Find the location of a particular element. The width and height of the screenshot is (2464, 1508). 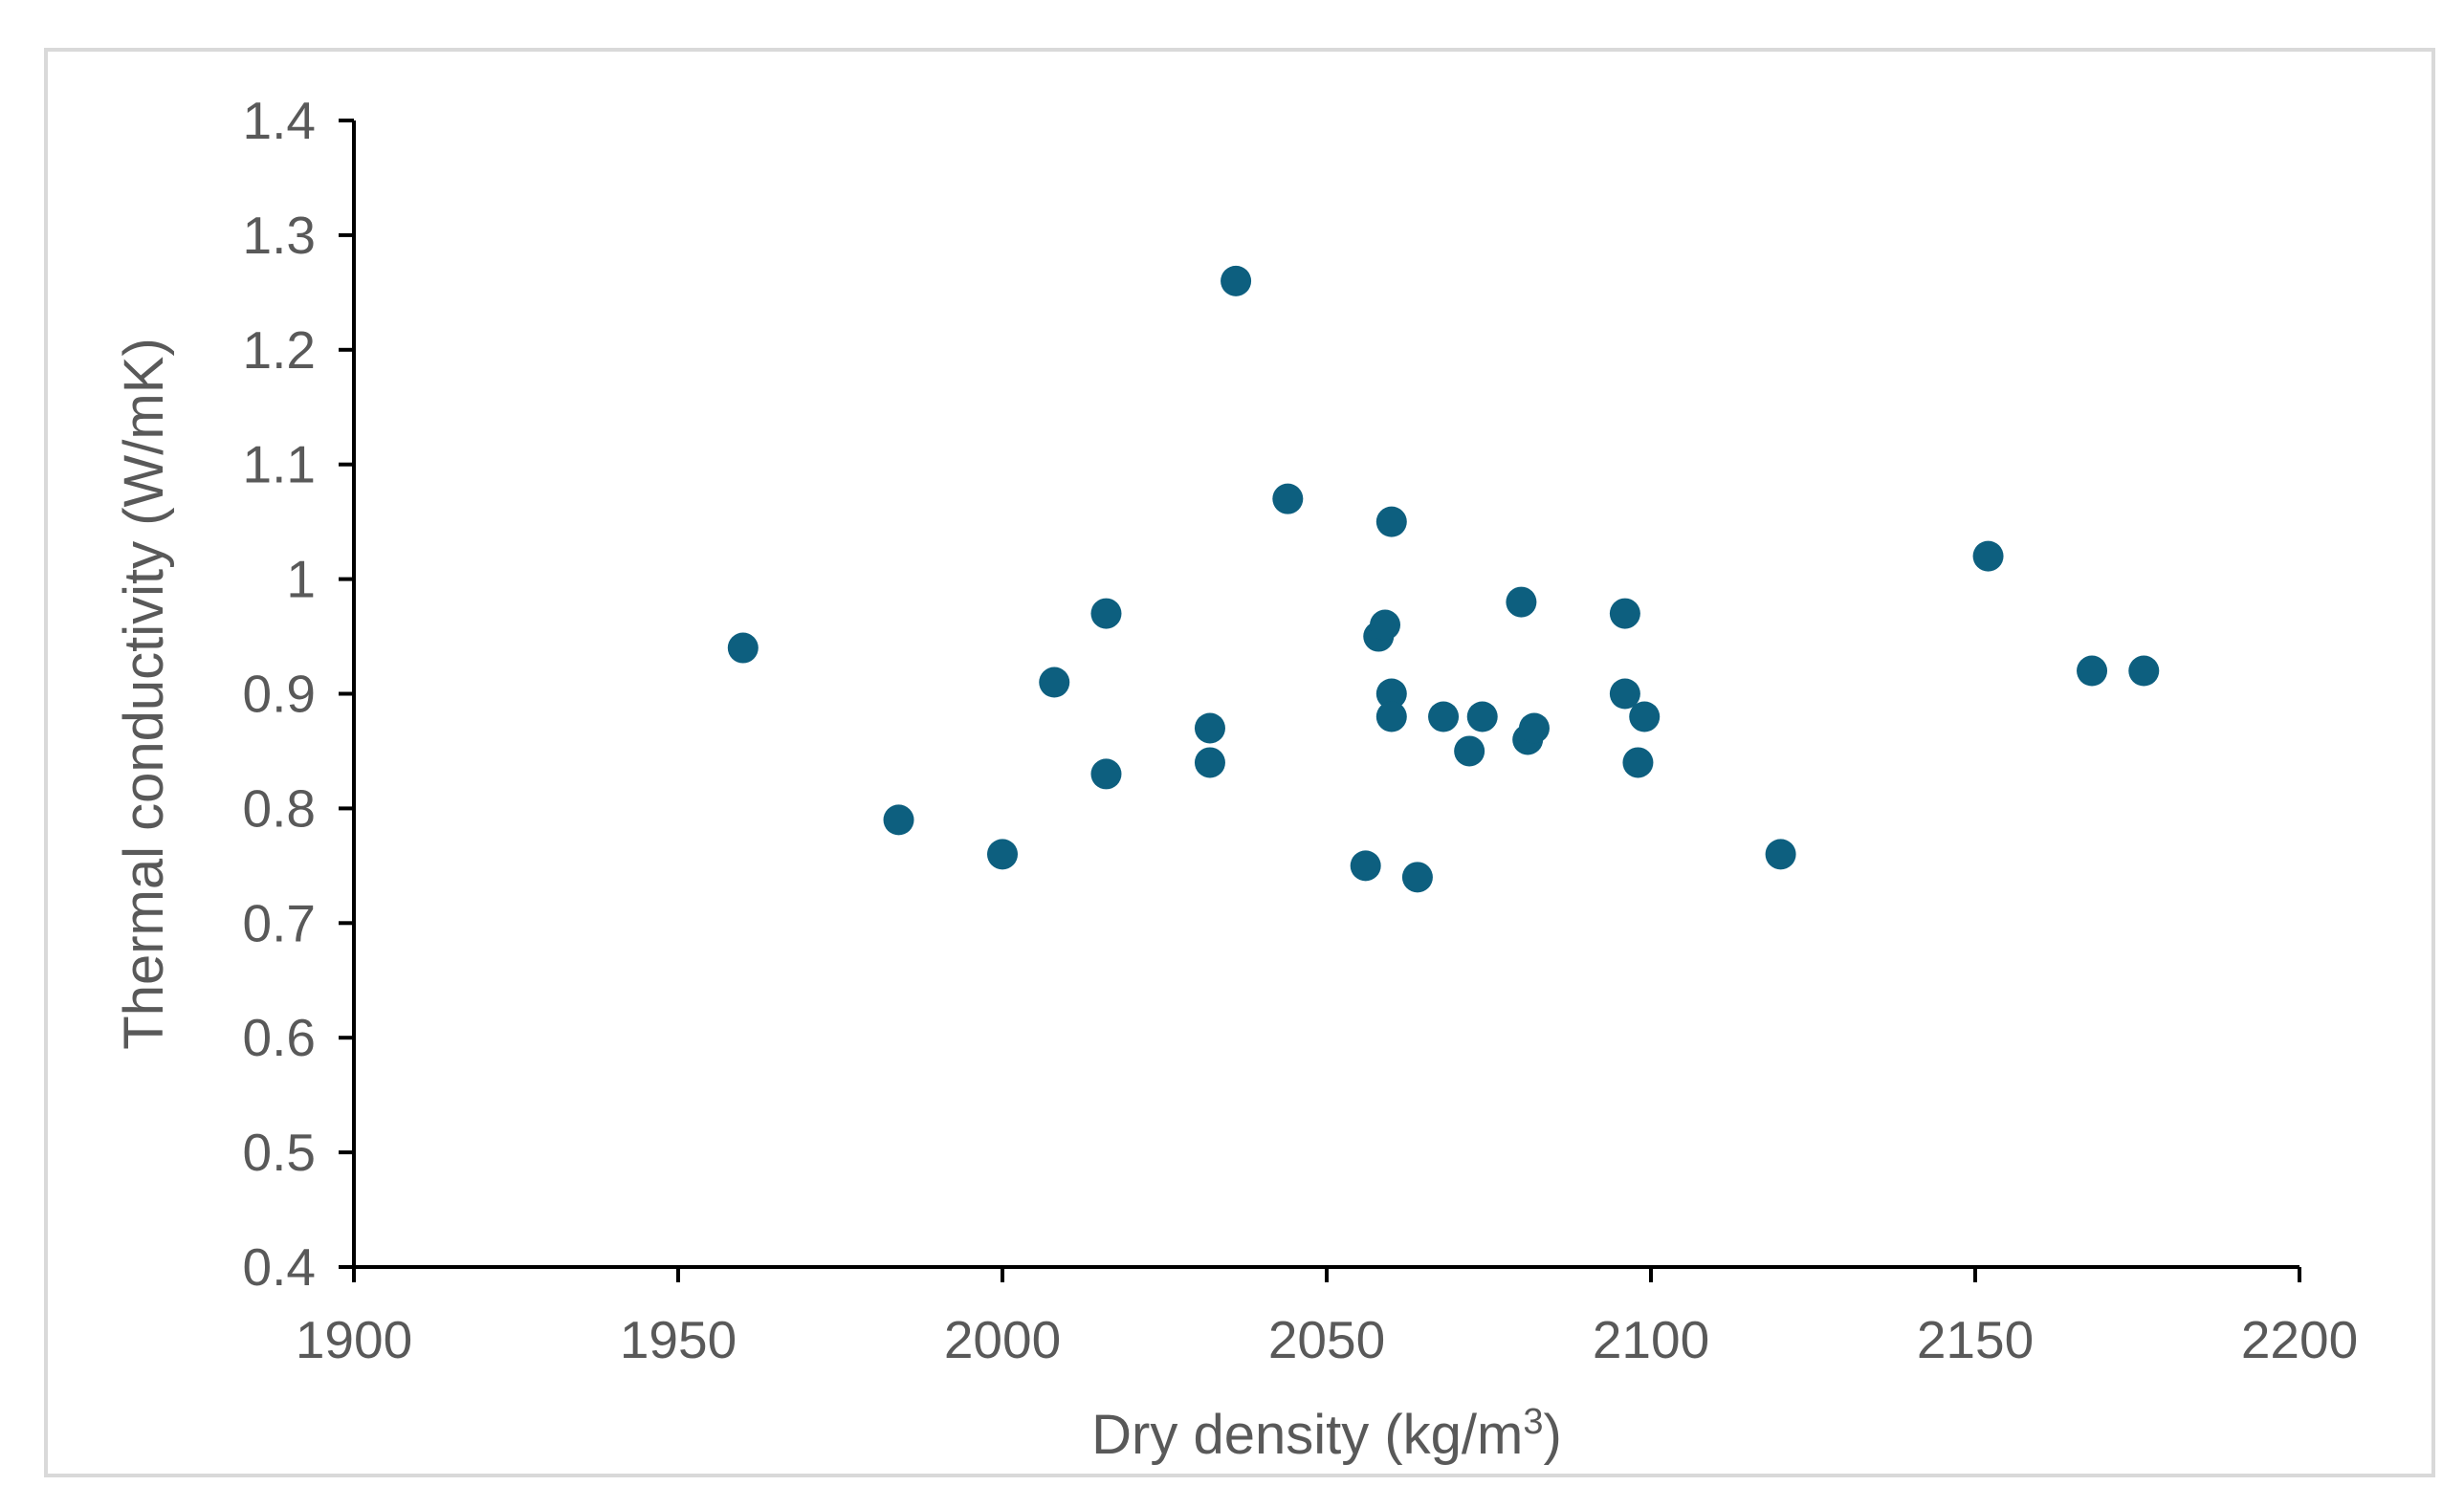

y-tick-label: 0.9 is located at coordinates (279, 694).